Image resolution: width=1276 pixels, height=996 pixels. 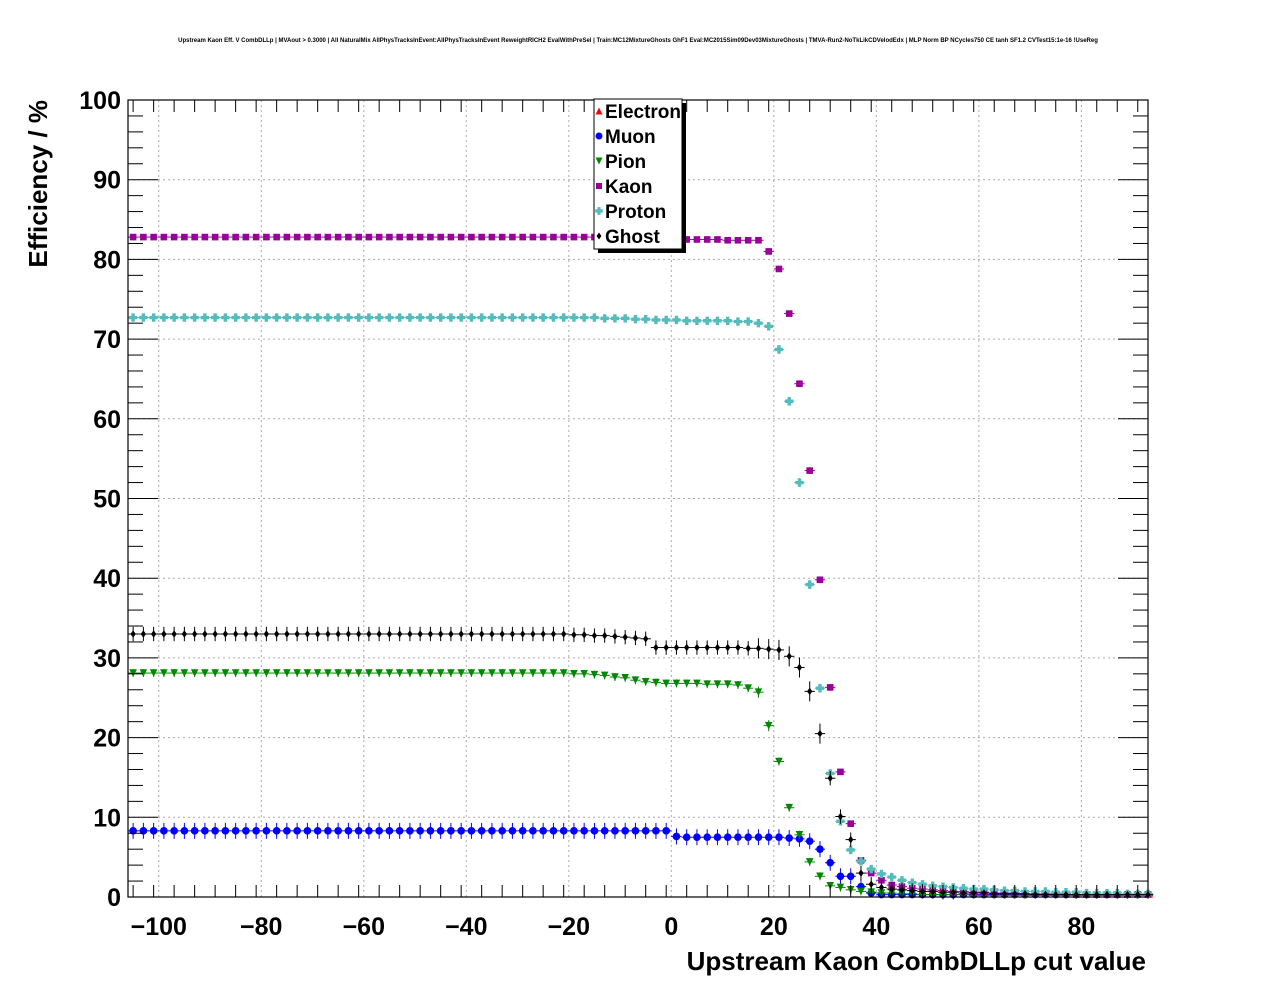 What do you see at coordinates (159, 927) in the screenshot?
I see `x-tick-label: −100` at bounding box center [159, 927].